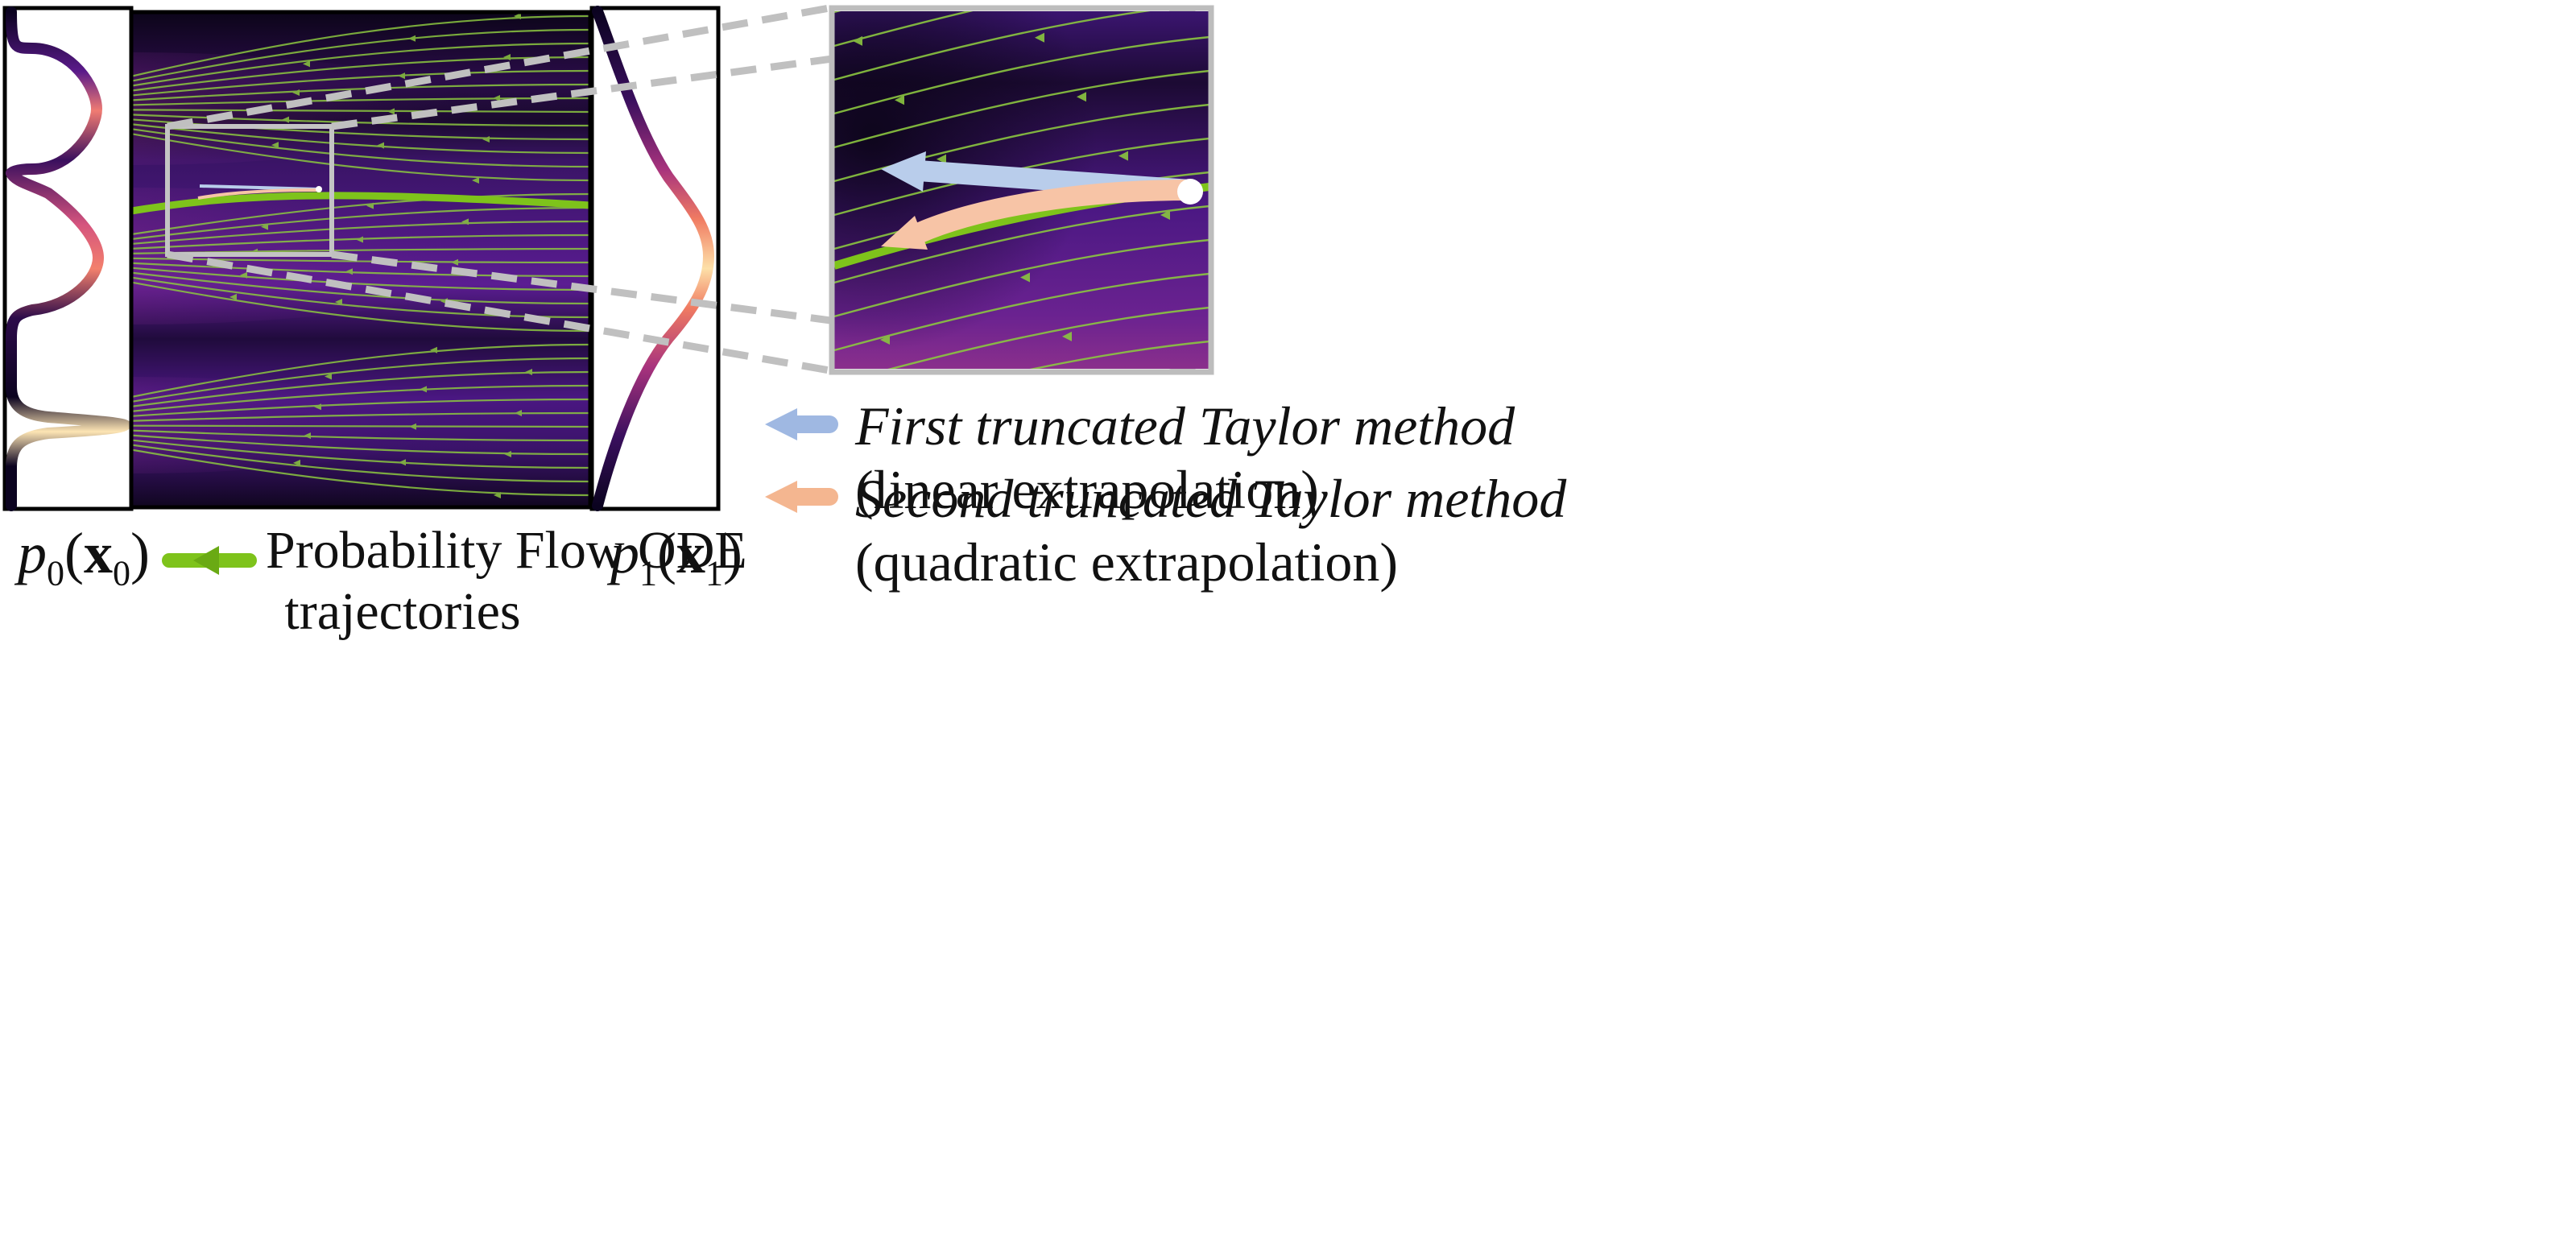  Describe the element at coordinates (507, 581) in the screenshot. I see `ode-legend-label: Probability Flow ODE trajectories` at that location.